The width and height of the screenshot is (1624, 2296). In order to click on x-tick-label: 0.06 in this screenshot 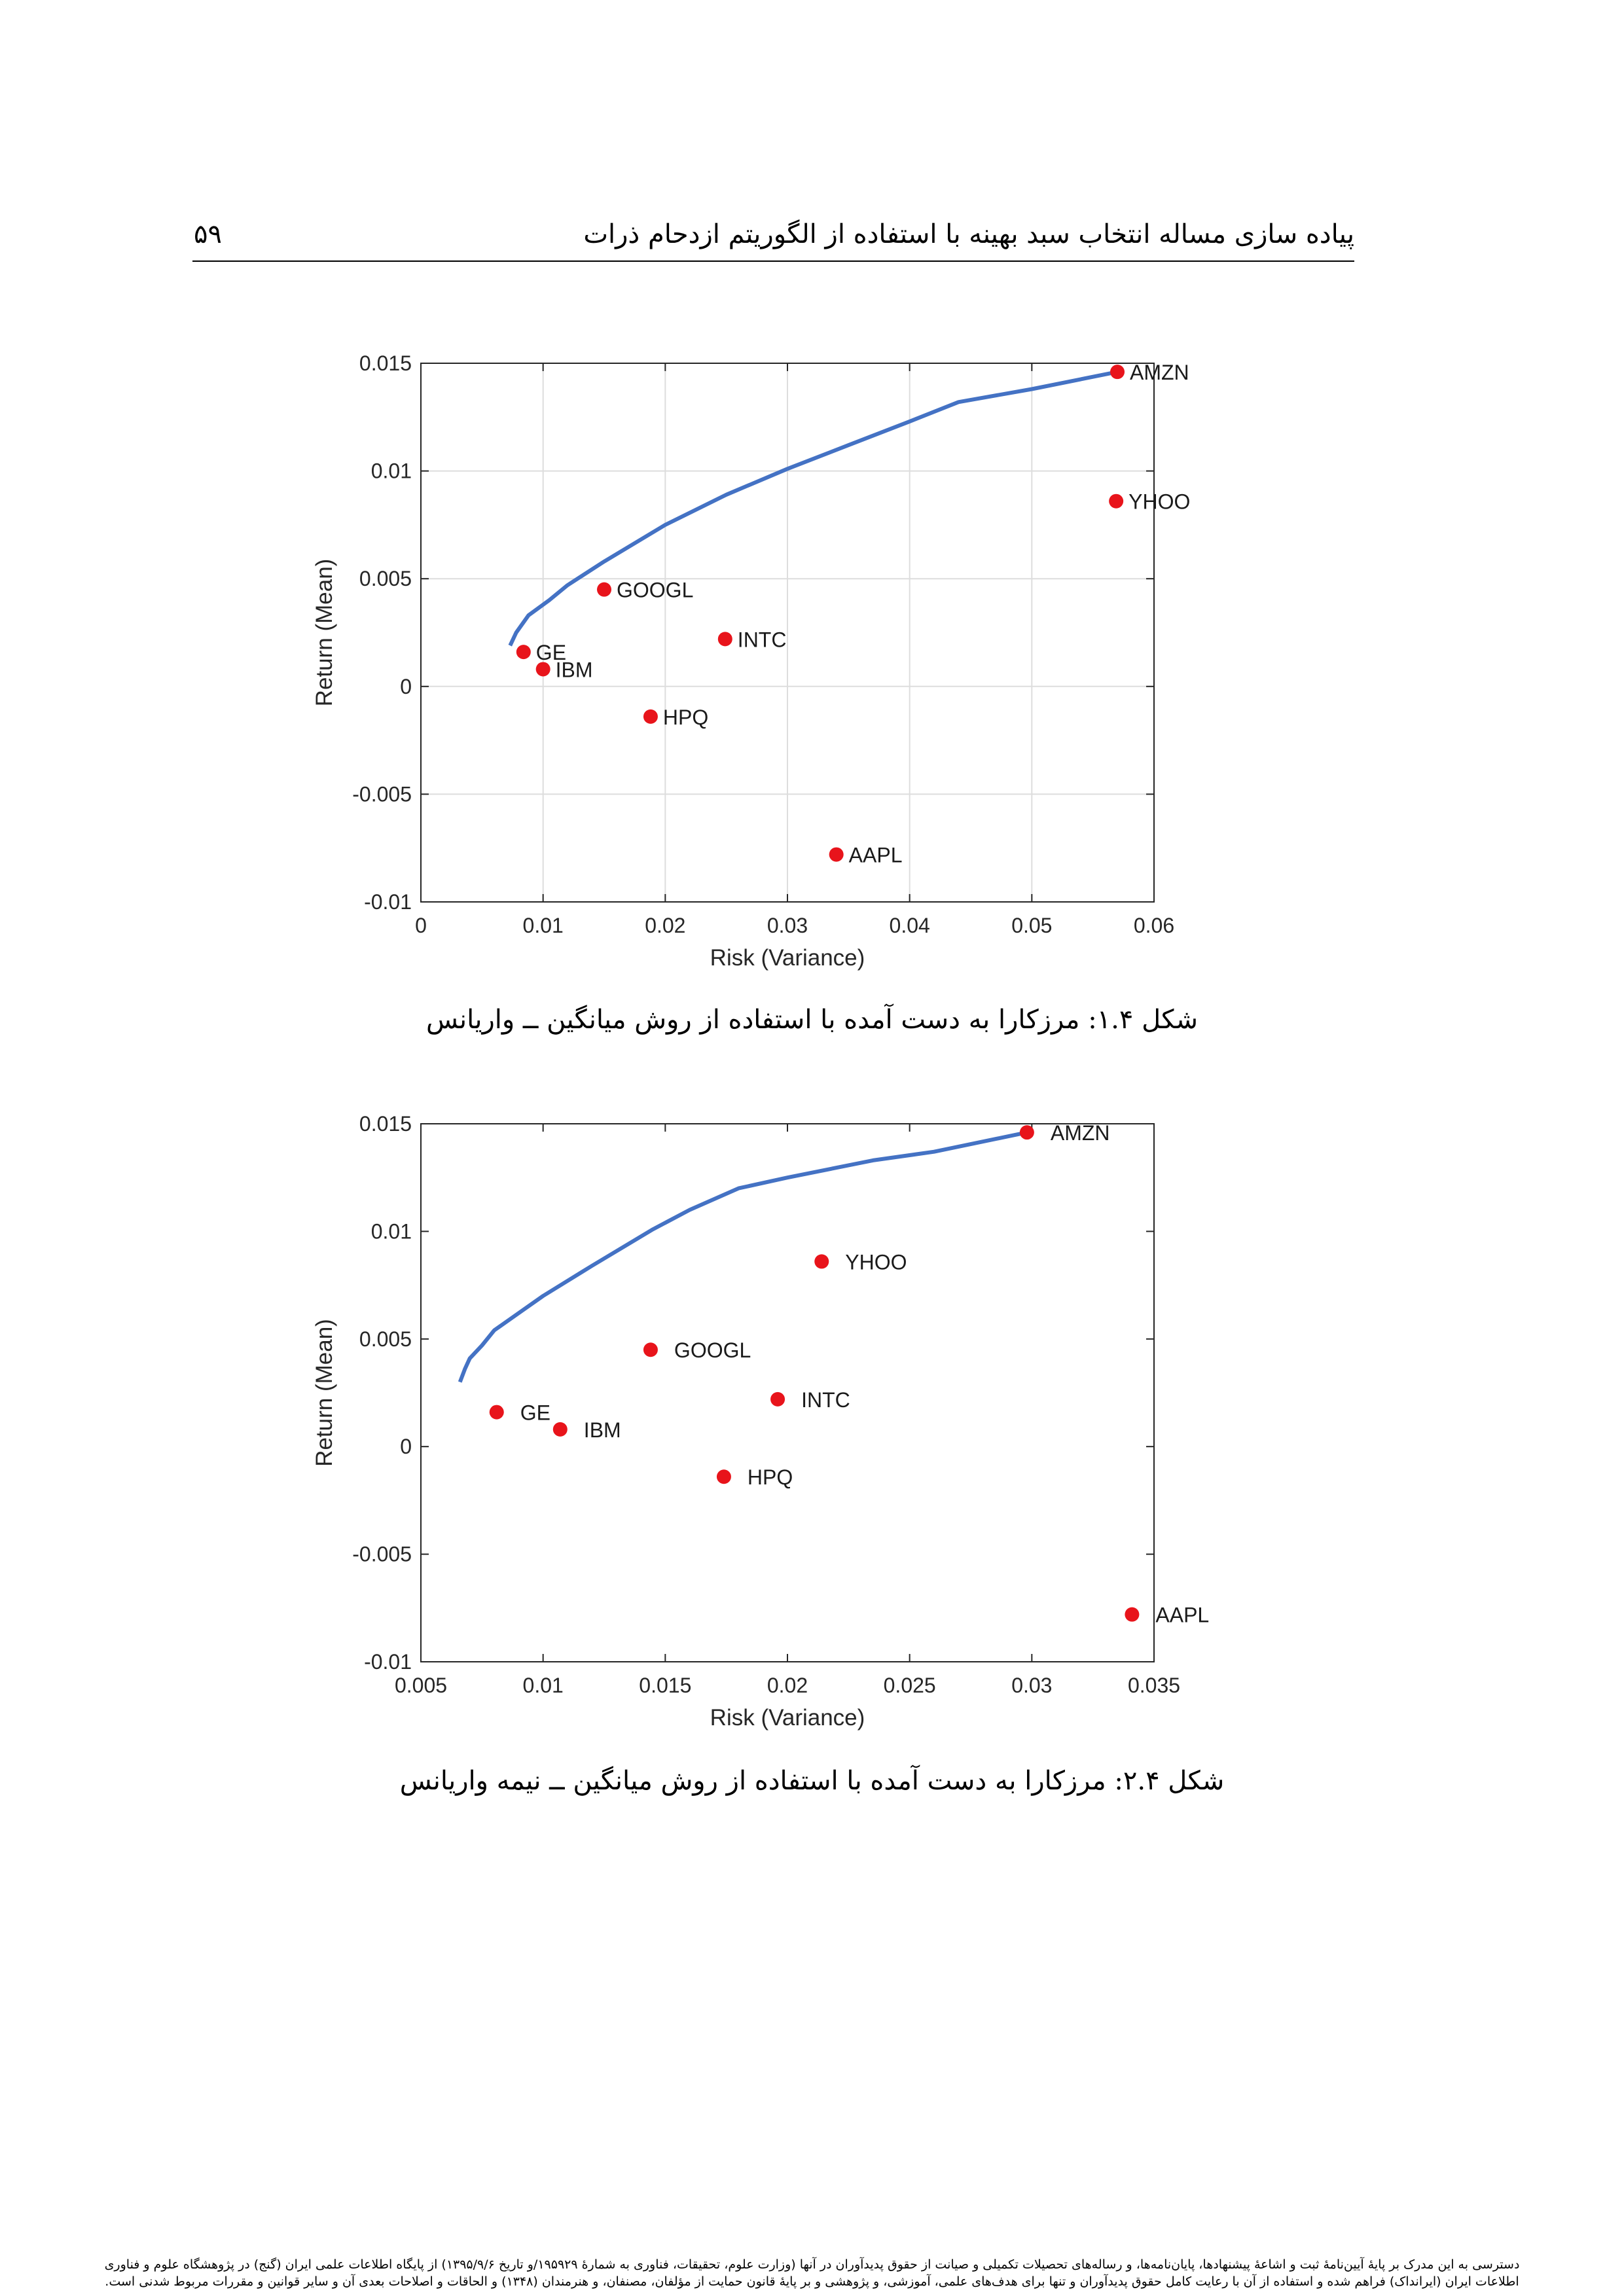, I will do `click(1154, 925)`.